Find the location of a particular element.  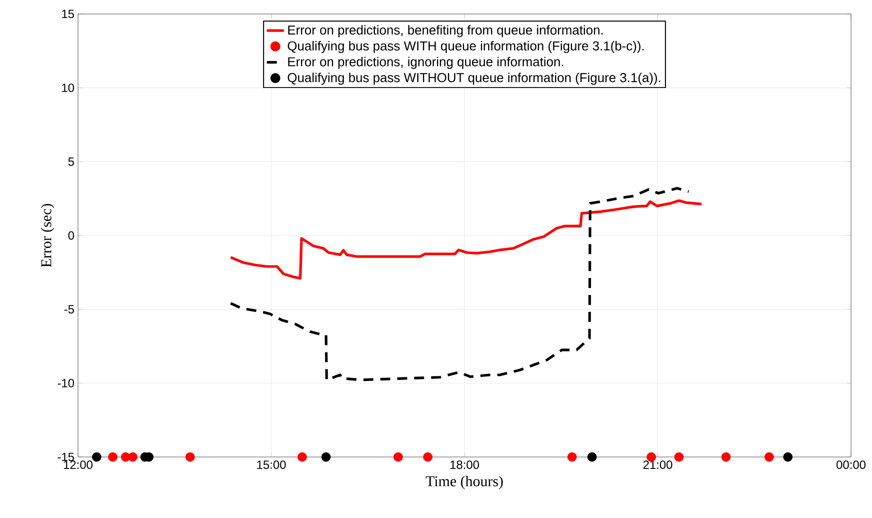

x-tick-label: 18:00 is located at coordinates (465, 464).